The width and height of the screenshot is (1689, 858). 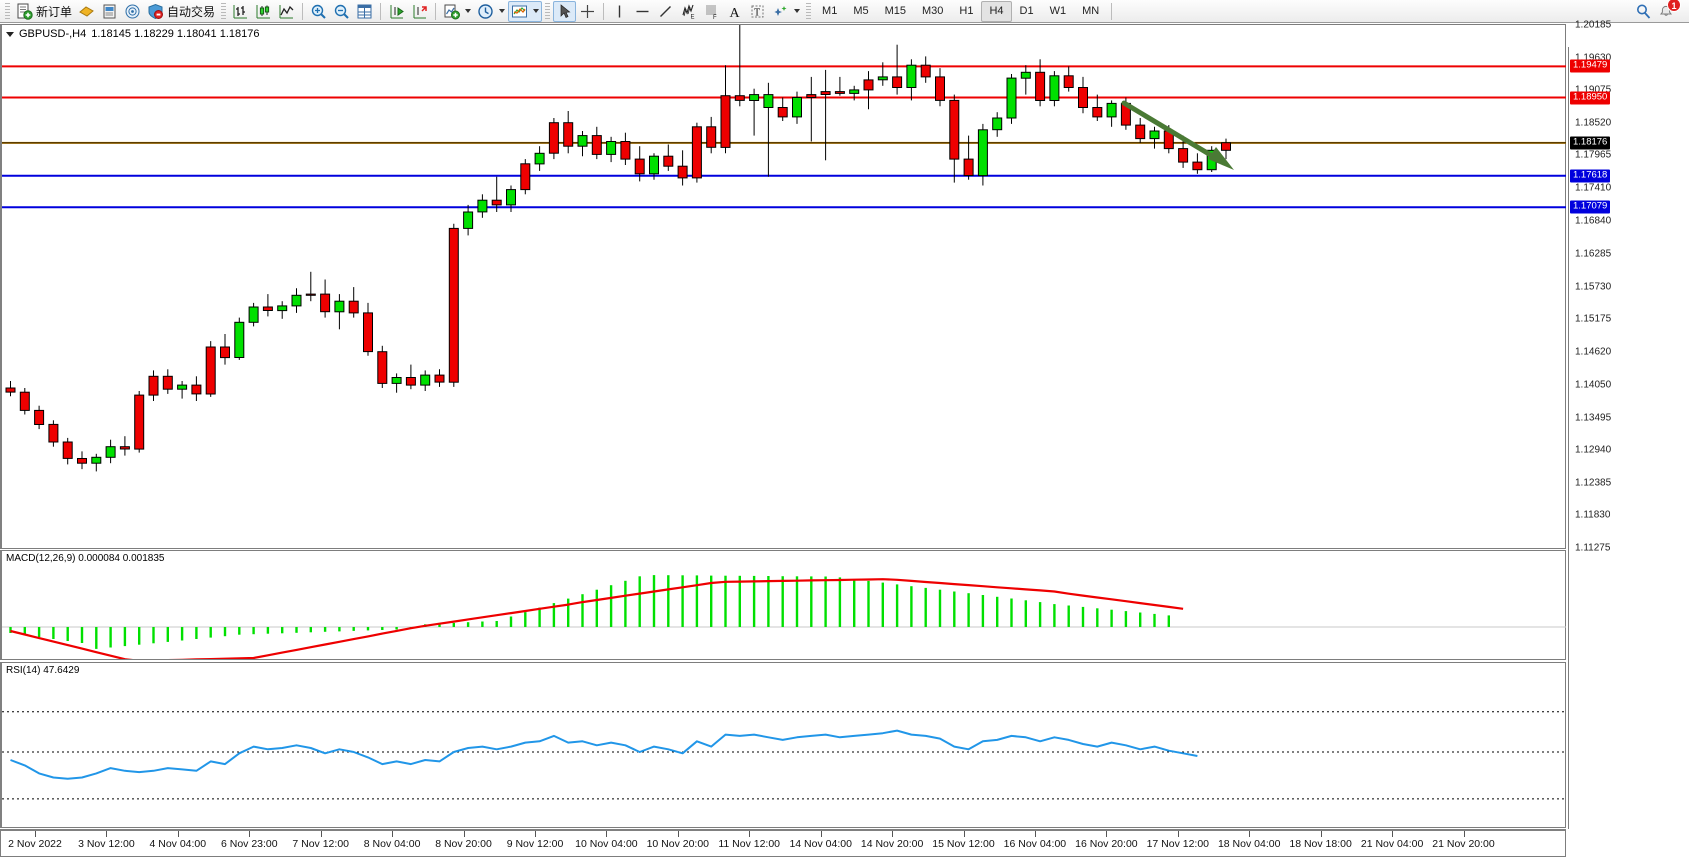 What do you see at coordinates (1026, 11) in the screenshot?
I see `timeframe-d1: D1` at bounding box center [1026, 11].